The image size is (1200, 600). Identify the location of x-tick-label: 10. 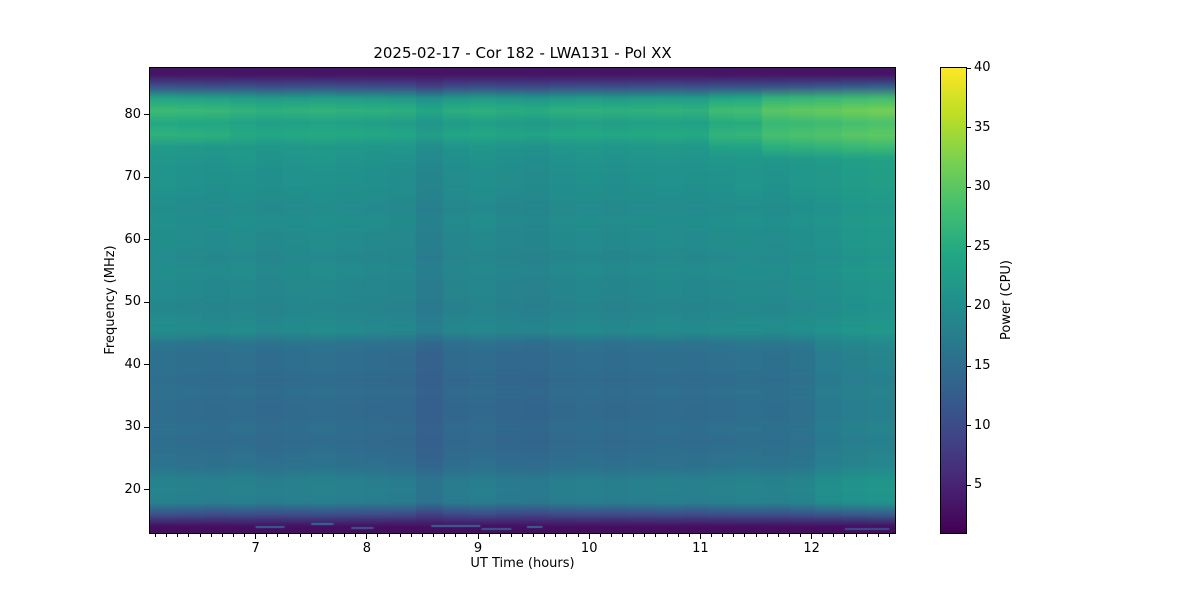
(589, 548).